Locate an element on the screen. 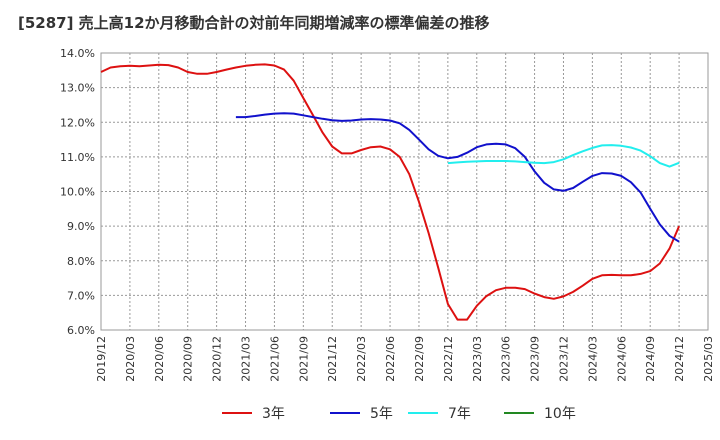 This screenshot has height=440, width=720. legend-label: 7年 is located at coordinates (459, 414).